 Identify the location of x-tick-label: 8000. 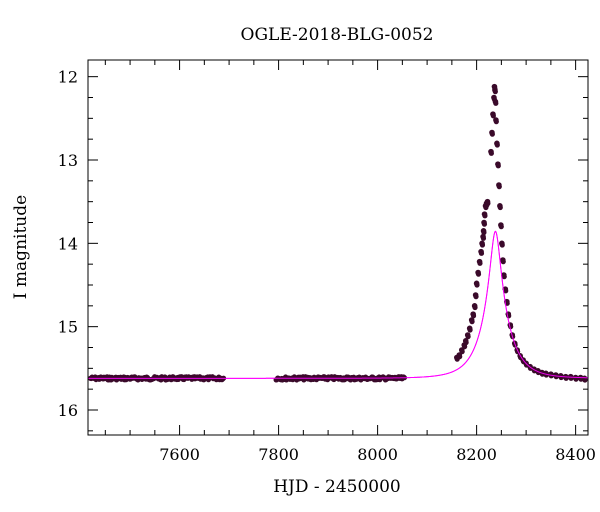
(377, 454).